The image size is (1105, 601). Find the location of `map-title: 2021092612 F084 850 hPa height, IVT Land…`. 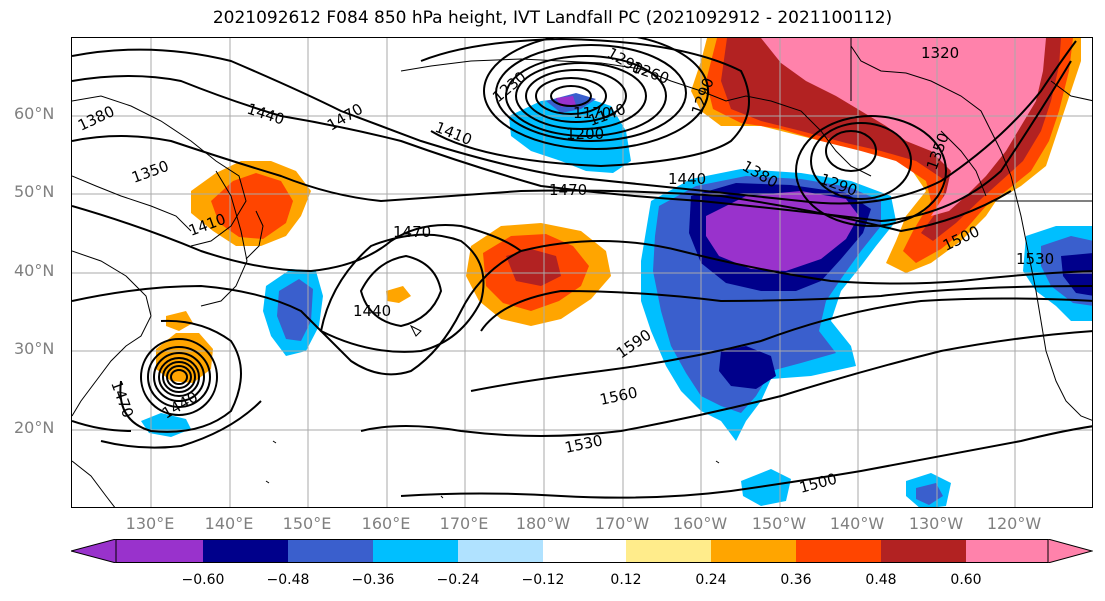

map-title: 2021092612 F084 850 hPa height, IVT Land… is located at coordinates (552, 18).